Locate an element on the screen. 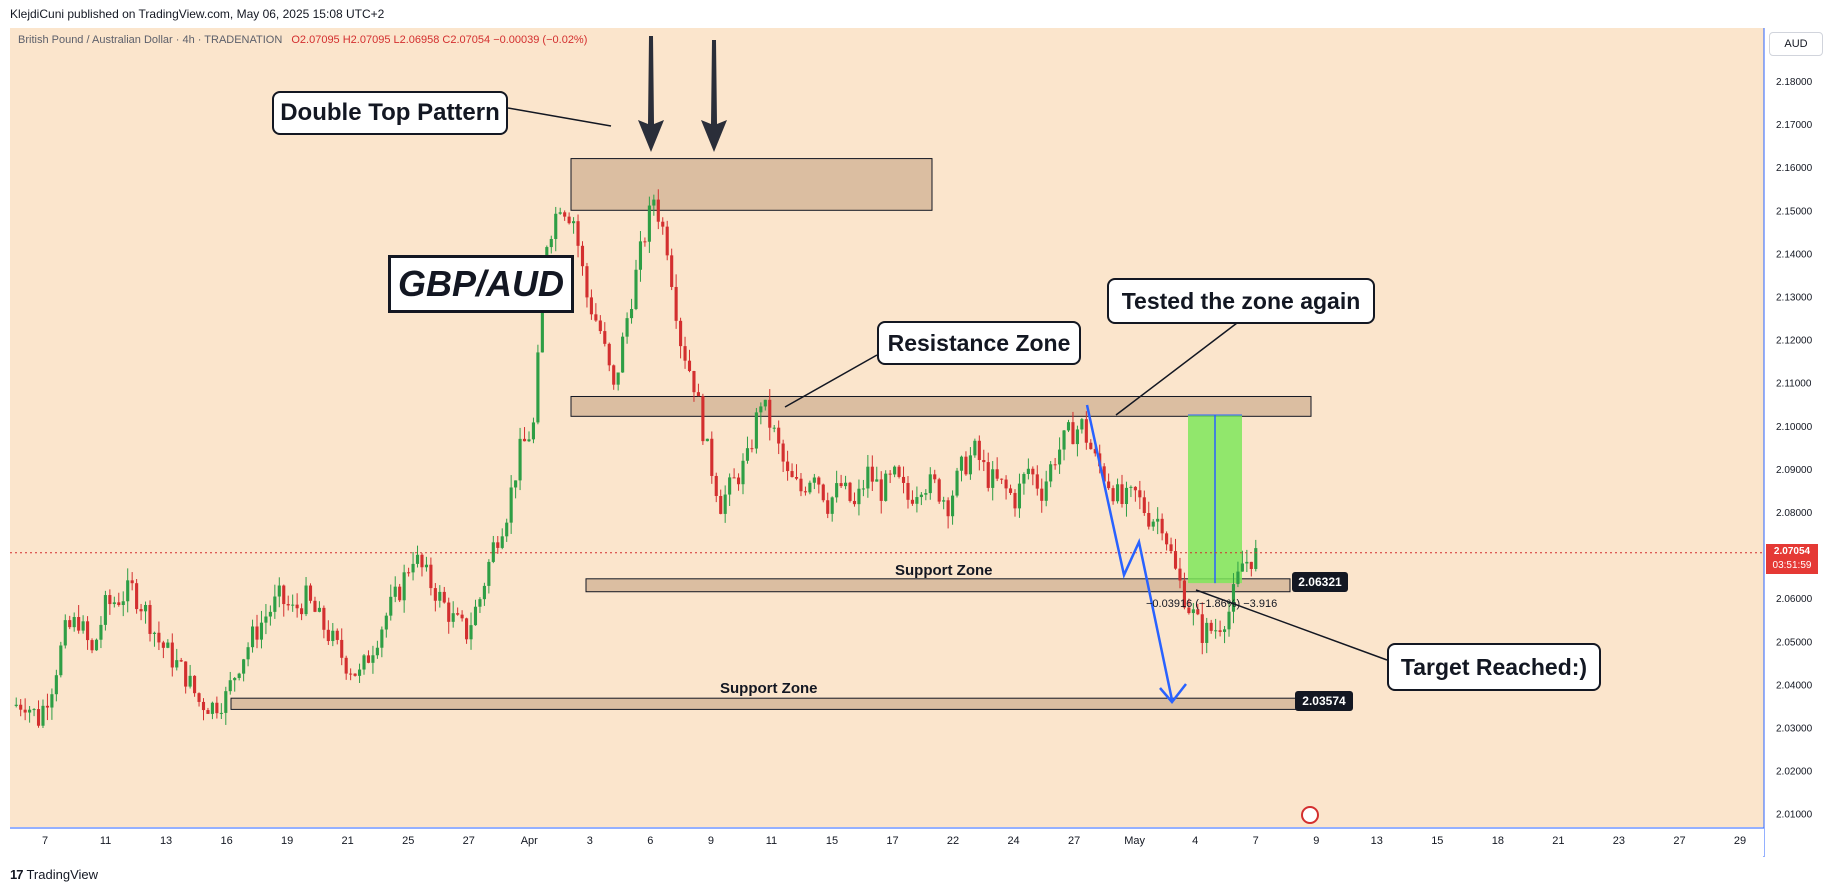 This screenshot has width=1835, height=891. tested-callout: Tested the zone again is located at coordinates (1241, 301).